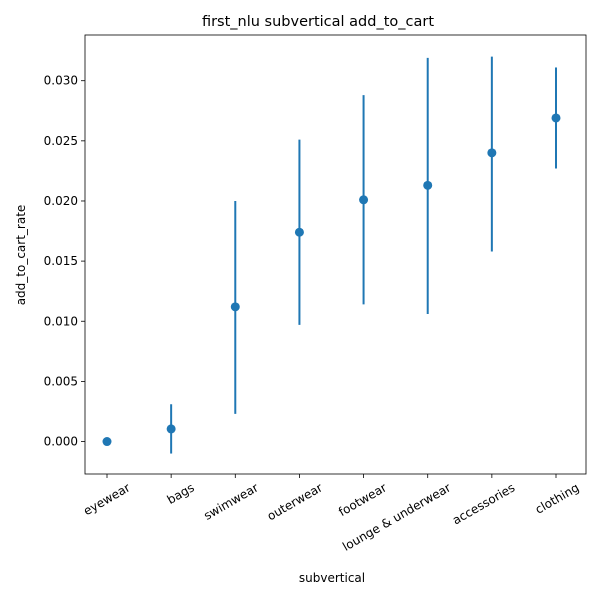 The width and height of the screenshot is (600, 600). Describe the element at coordinates (295, 501) in the screenshot. I see `x-tick-label: outerwear` at that location.